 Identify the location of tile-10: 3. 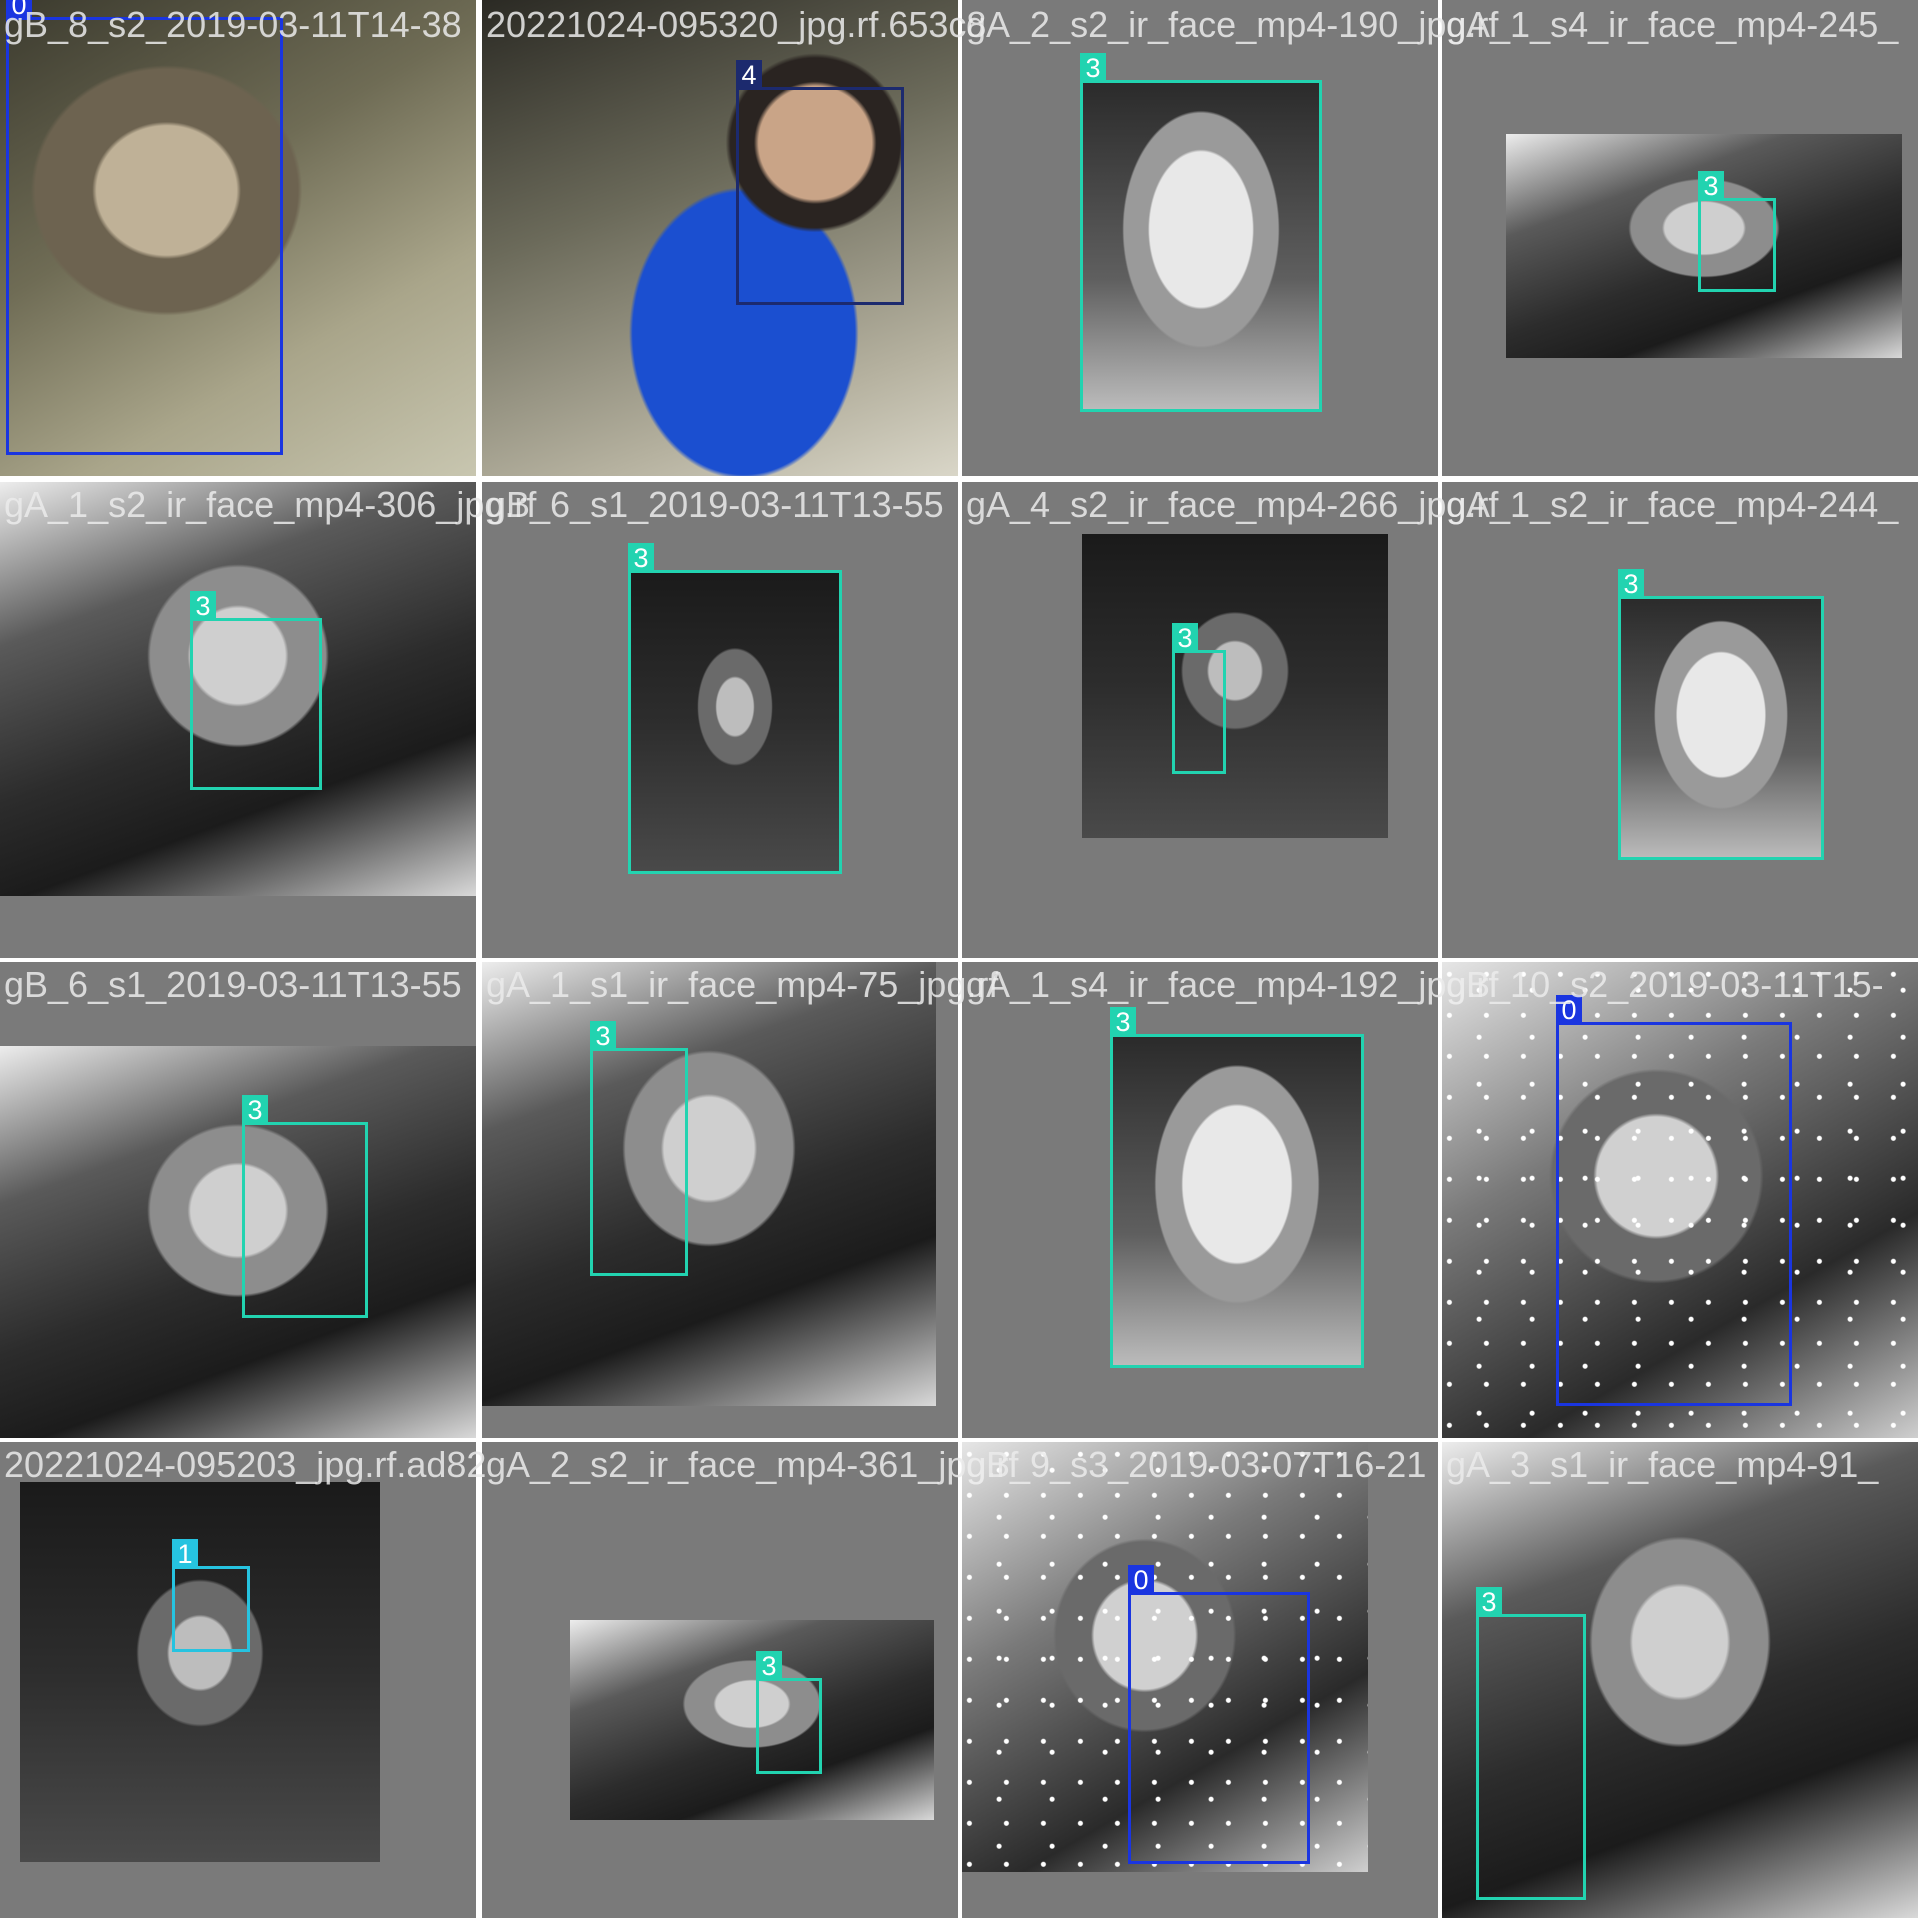
(720, 1200).